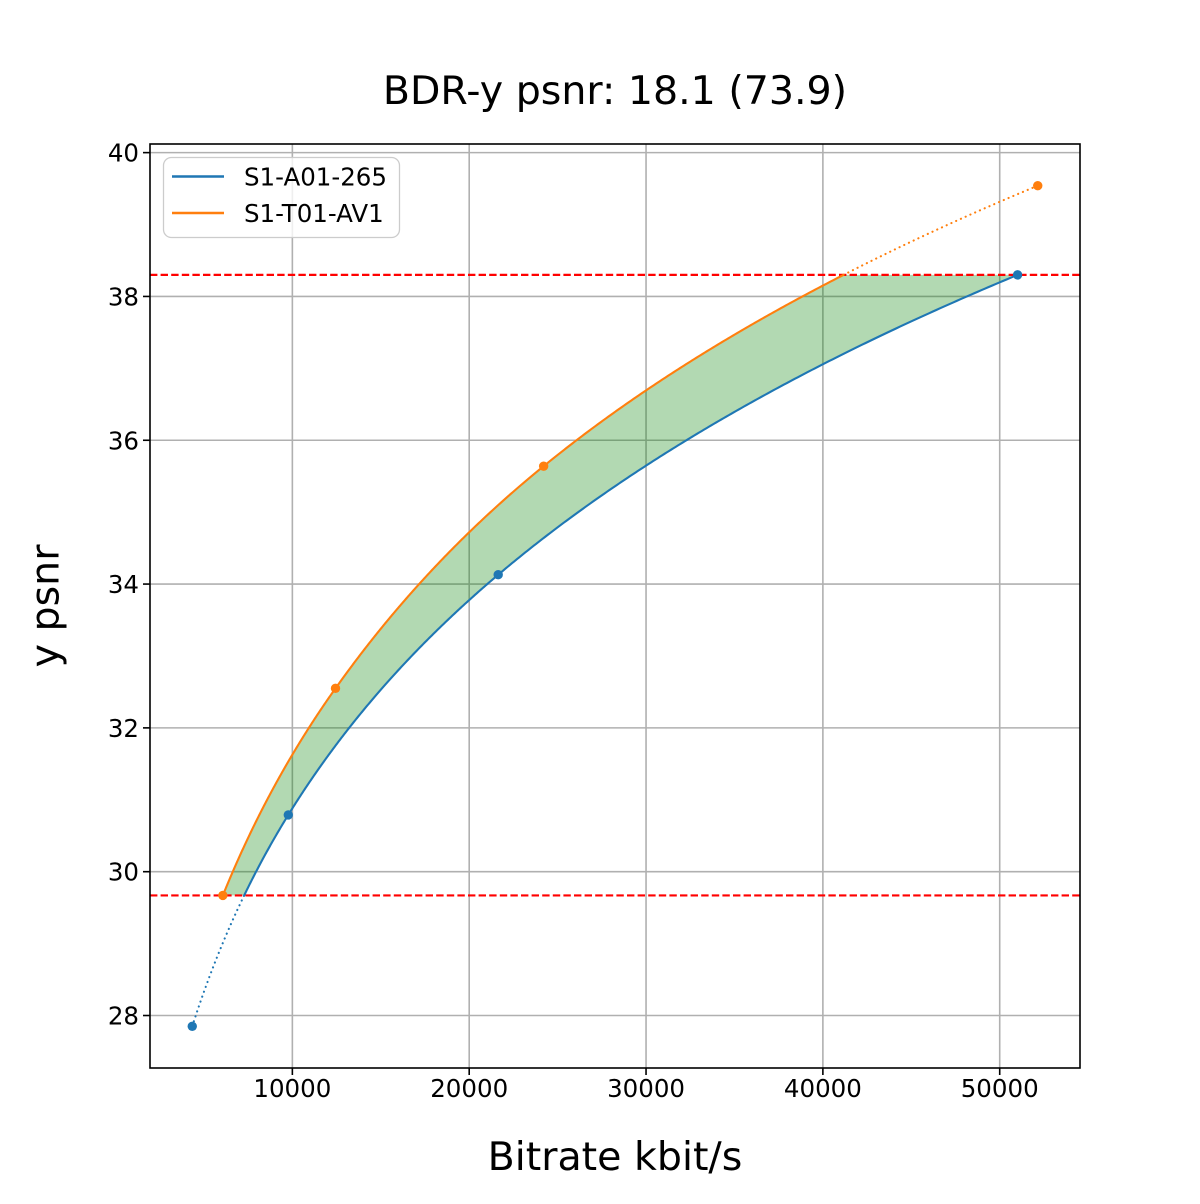 The height and width of the screenshot is (1204, 1200). Describe the element at coordinates (123, 872) in the screenshot. I see `y-tick-label: 30` at that location.